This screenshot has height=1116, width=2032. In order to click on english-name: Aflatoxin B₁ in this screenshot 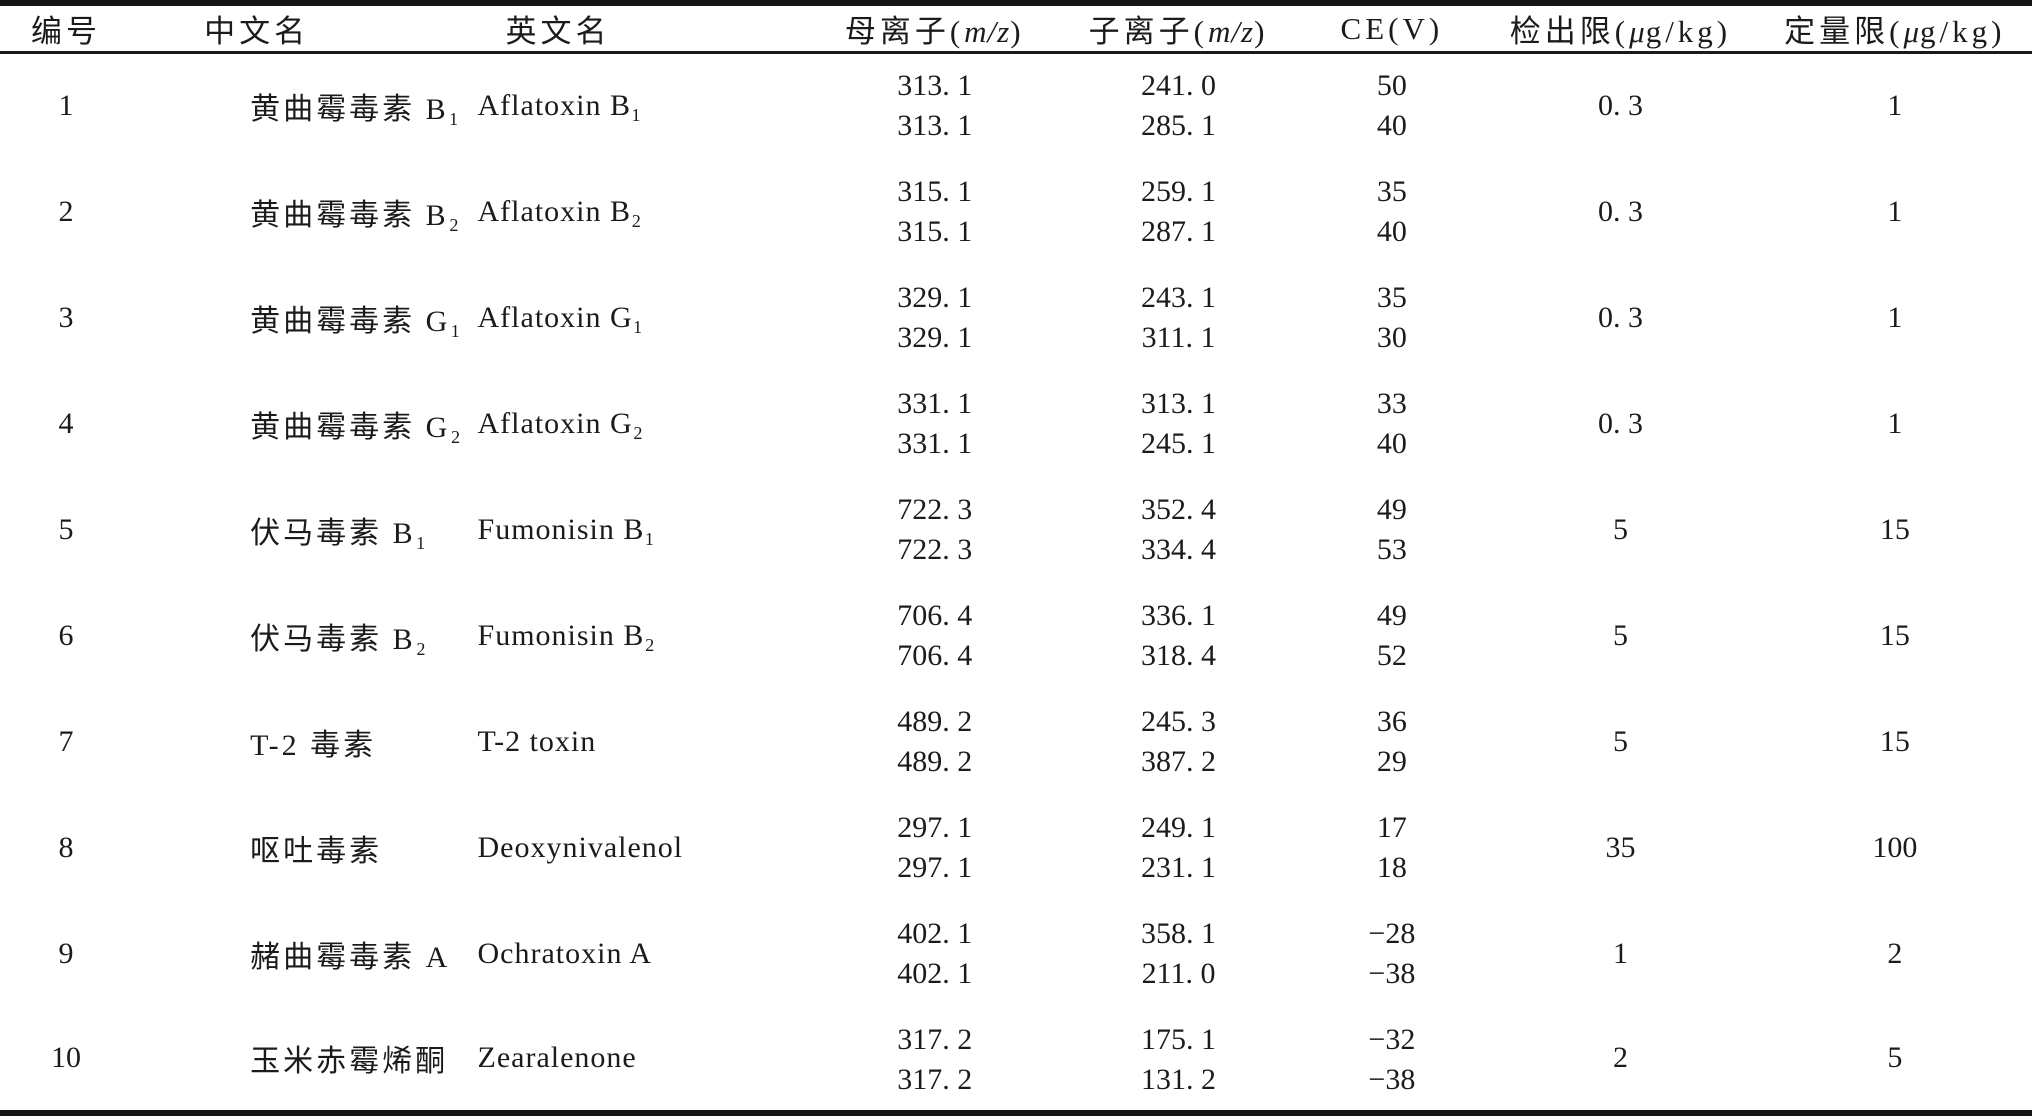, I will do `click(560, 106)`.